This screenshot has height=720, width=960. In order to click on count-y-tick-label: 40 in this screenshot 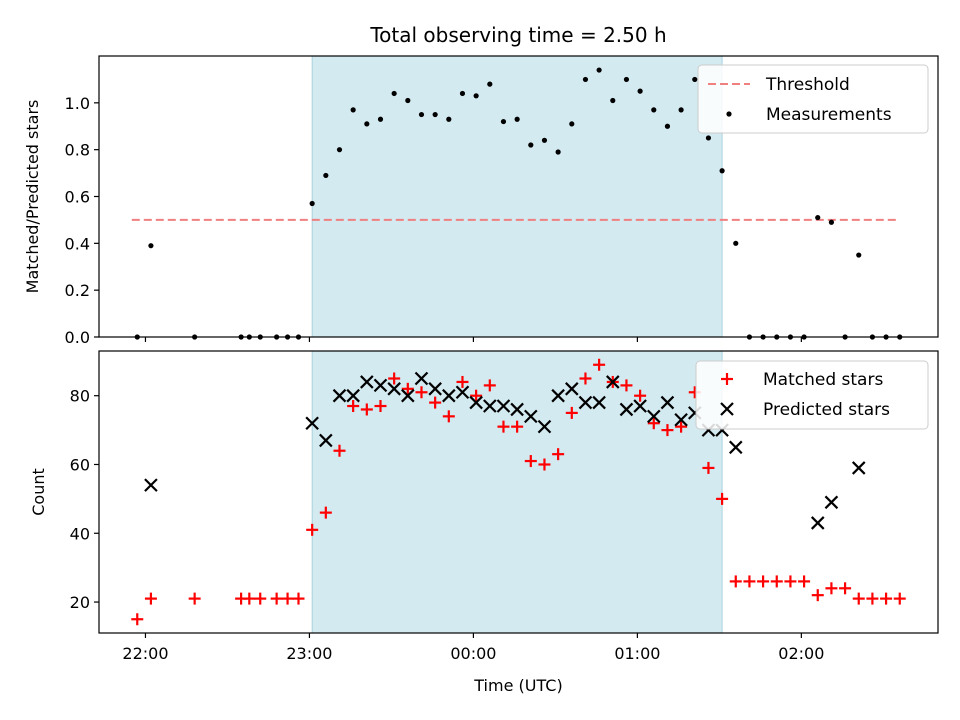, I will do `click(80, 533)`.